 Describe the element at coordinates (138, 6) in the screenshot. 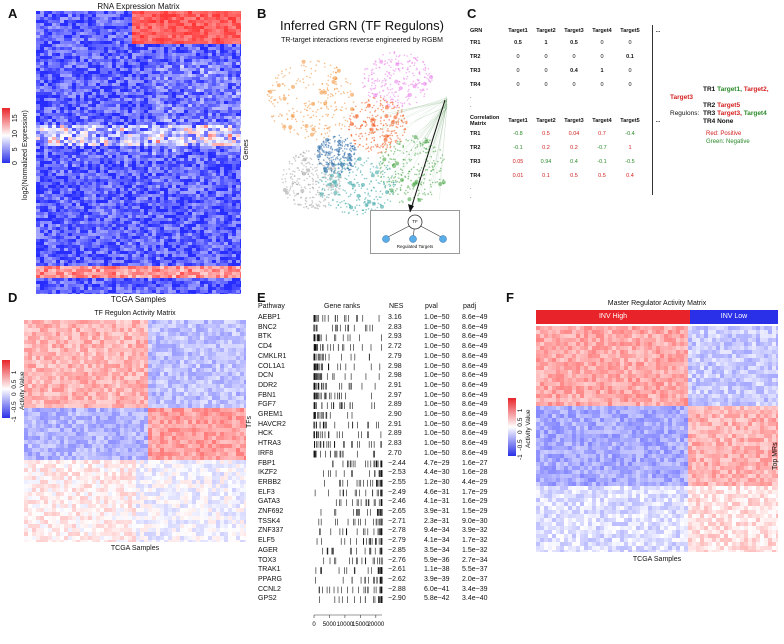

I see `panel-a-title: RNA Expression Matrix` at that location.